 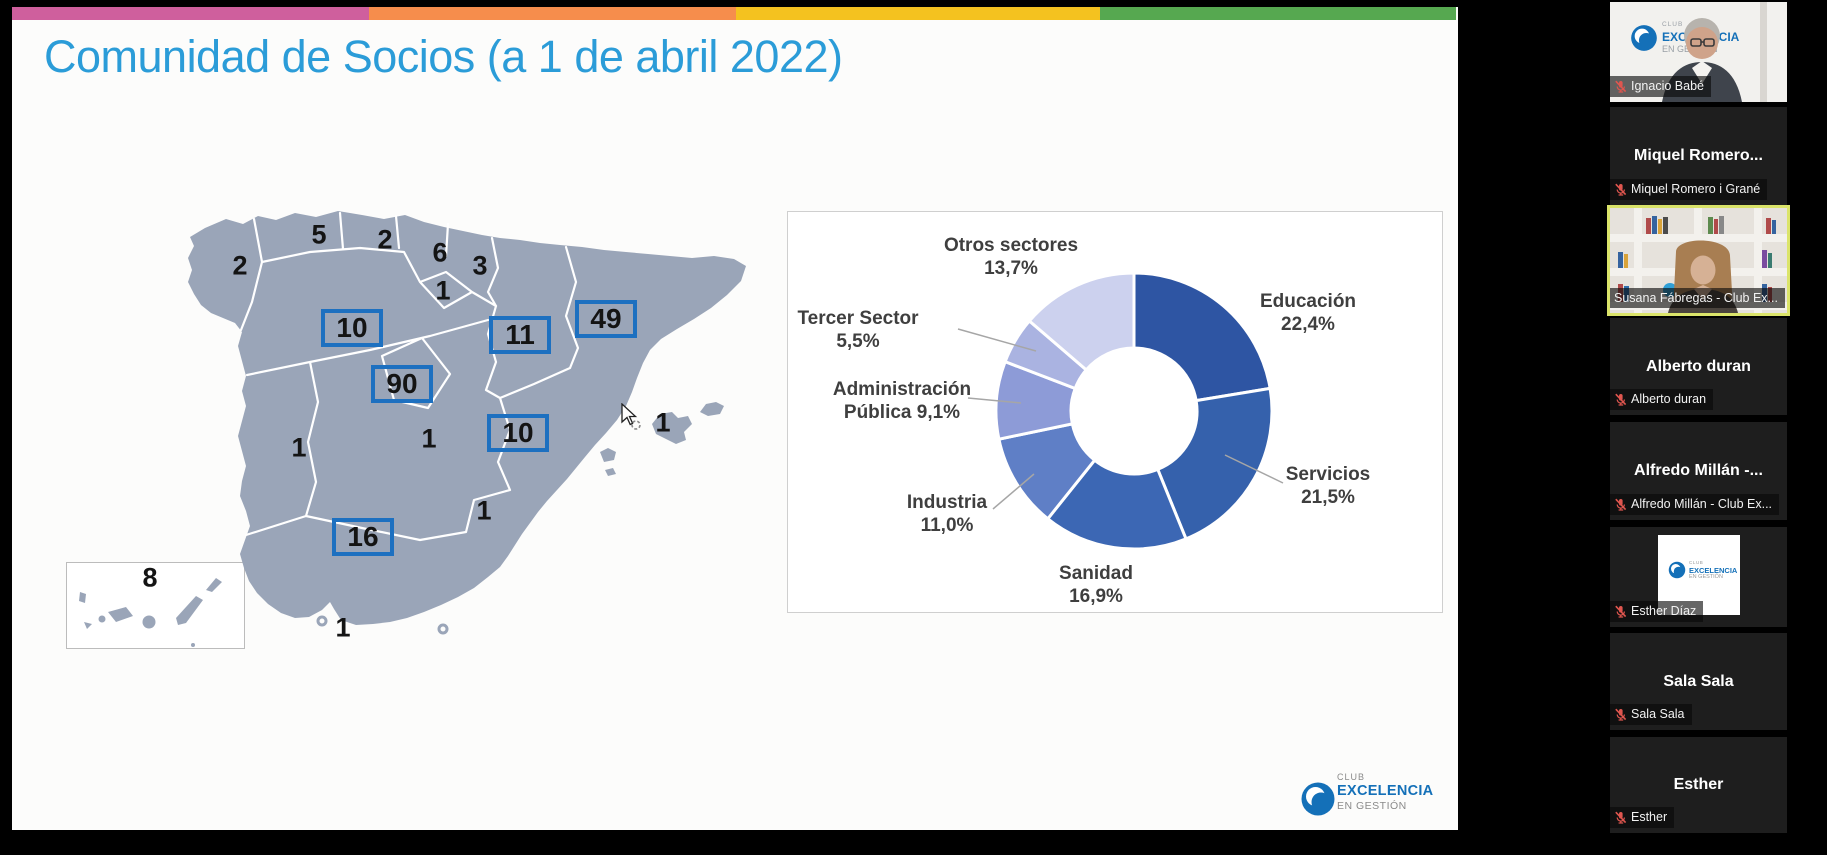 I want to click on participant-tile-sala: Sala Sala Sala Sala, so click(x=1698, y=681).